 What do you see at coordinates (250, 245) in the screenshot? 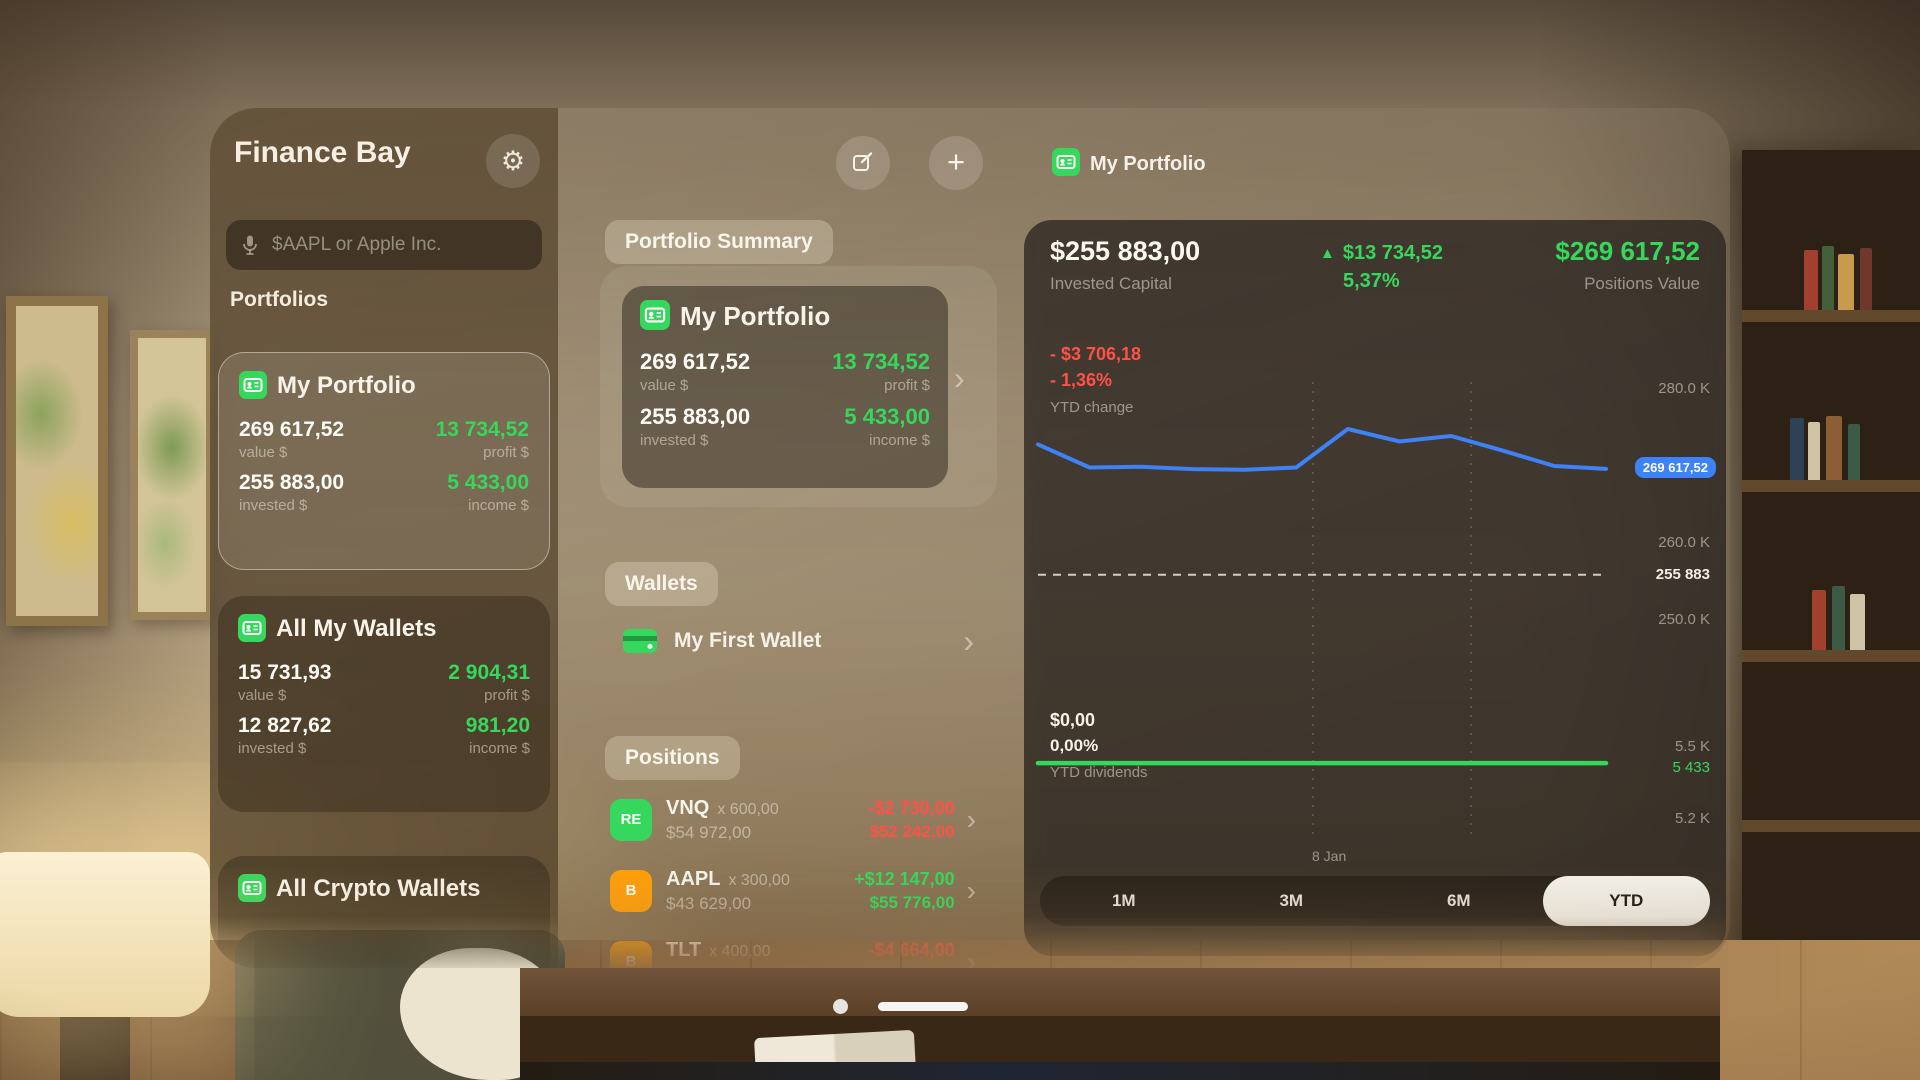
I see `microphone-icon` at bounding box center [250, 245].